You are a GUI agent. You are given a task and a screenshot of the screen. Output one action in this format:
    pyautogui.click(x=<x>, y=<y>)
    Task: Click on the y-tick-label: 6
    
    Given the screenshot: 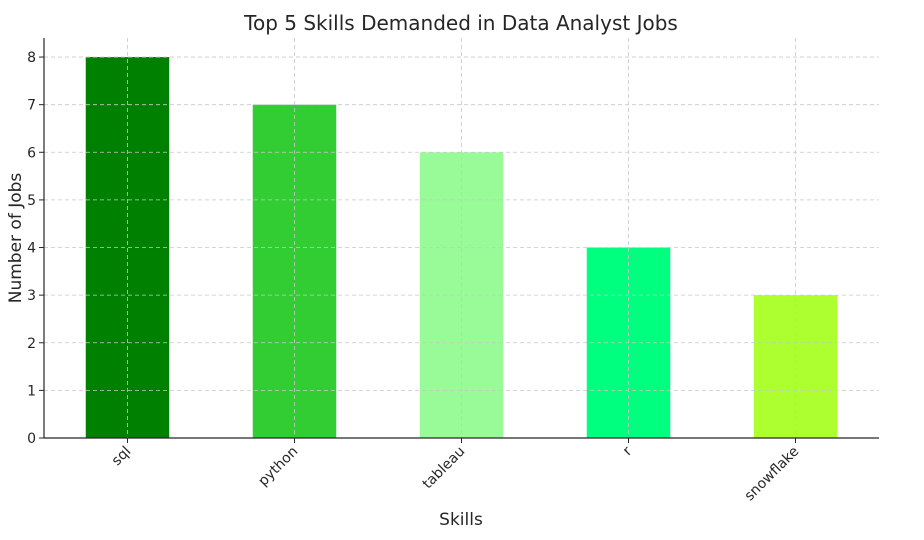 What is the action you would take?
    pyautogui.click(x=31, y=153)
    